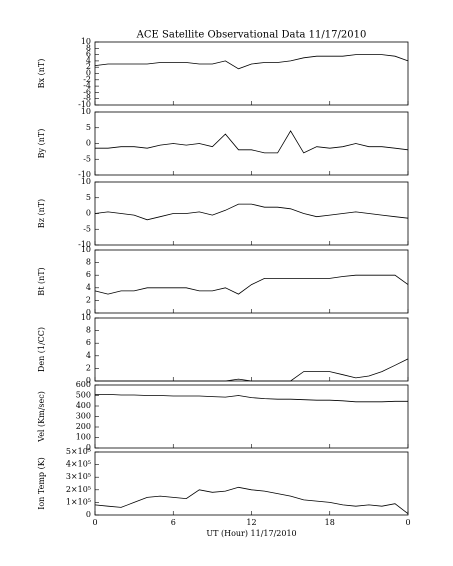  I want to click on y-tick-label: -2, so click(87, 79).